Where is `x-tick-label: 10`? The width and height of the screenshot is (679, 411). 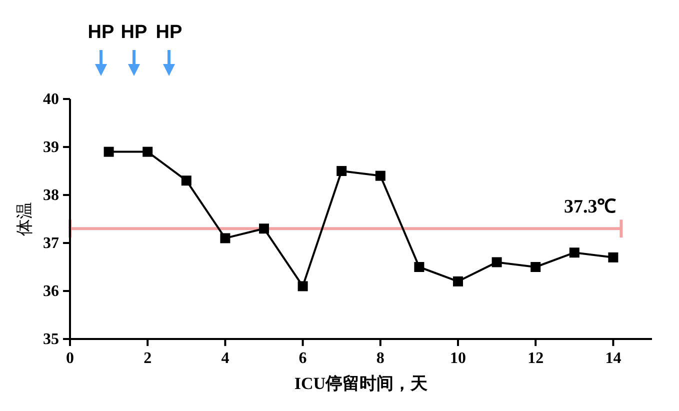
x-tick-label: 10 is located at coordinates (458, 358).